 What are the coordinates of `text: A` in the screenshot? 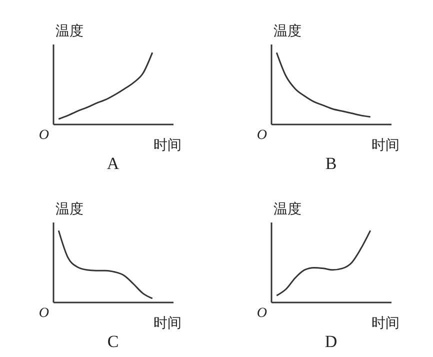 It's located at (113, 163).